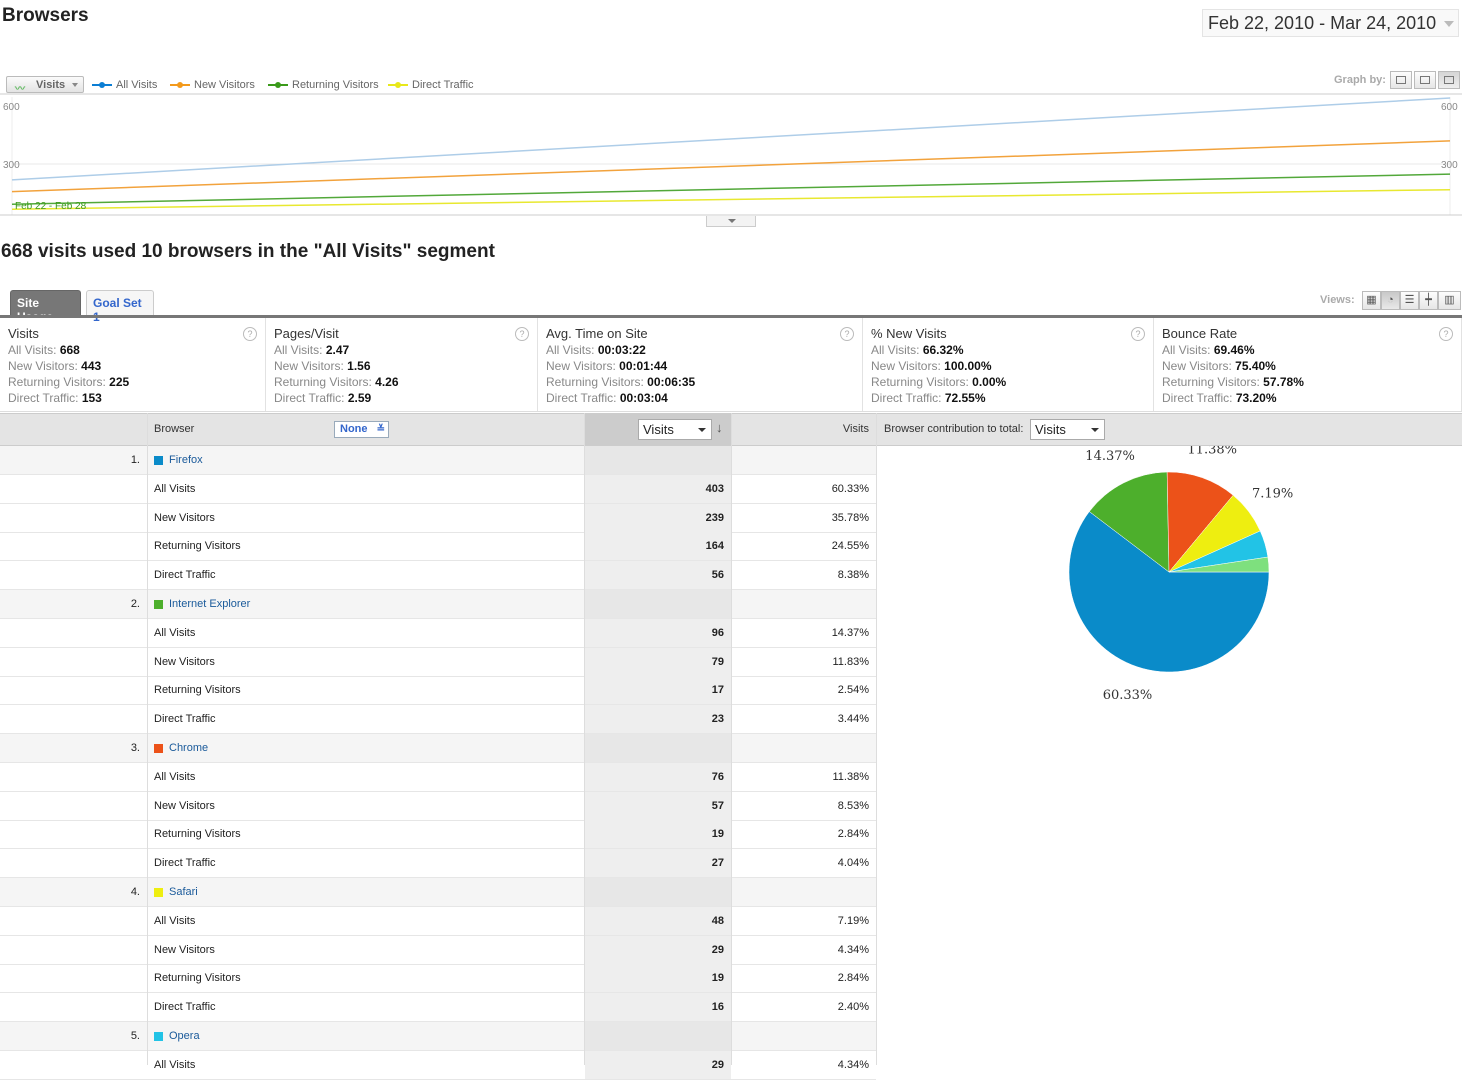 The height and width of the screenshot is (1080, 1462). What do you see at coordinates (717, 863) in the screenshot?
I see `visits-value: 27` at bounding box center [717, 863].